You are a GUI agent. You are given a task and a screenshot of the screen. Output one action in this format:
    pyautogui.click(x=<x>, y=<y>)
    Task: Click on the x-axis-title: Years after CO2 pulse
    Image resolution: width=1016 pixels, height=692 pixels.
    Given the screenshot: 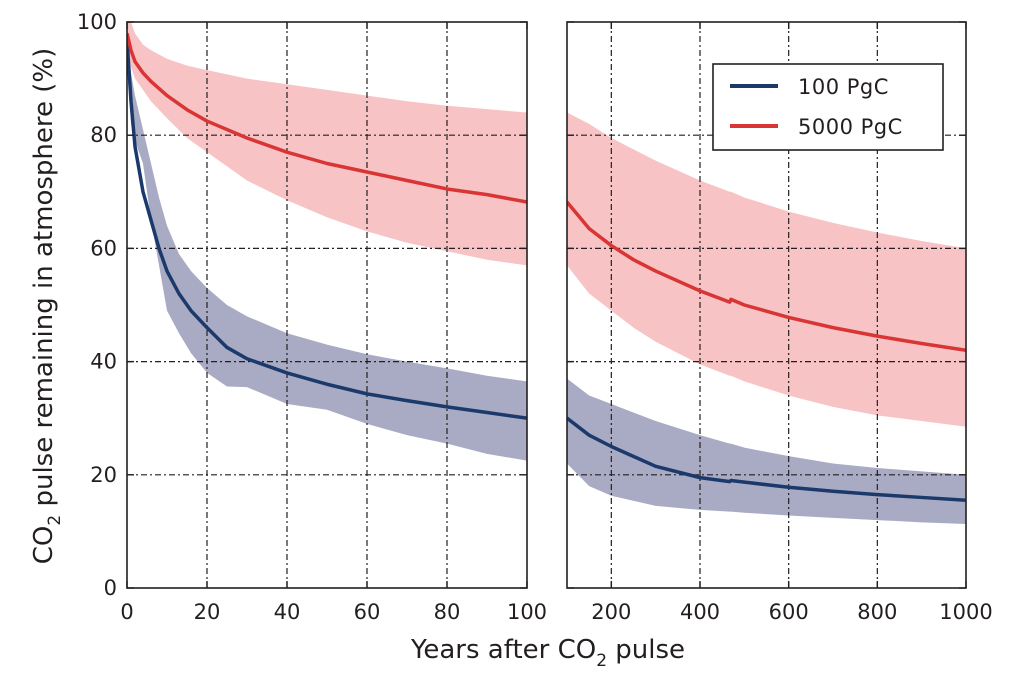 What is the action you would take?
    pyautogui.click(x=547, y=653)
    